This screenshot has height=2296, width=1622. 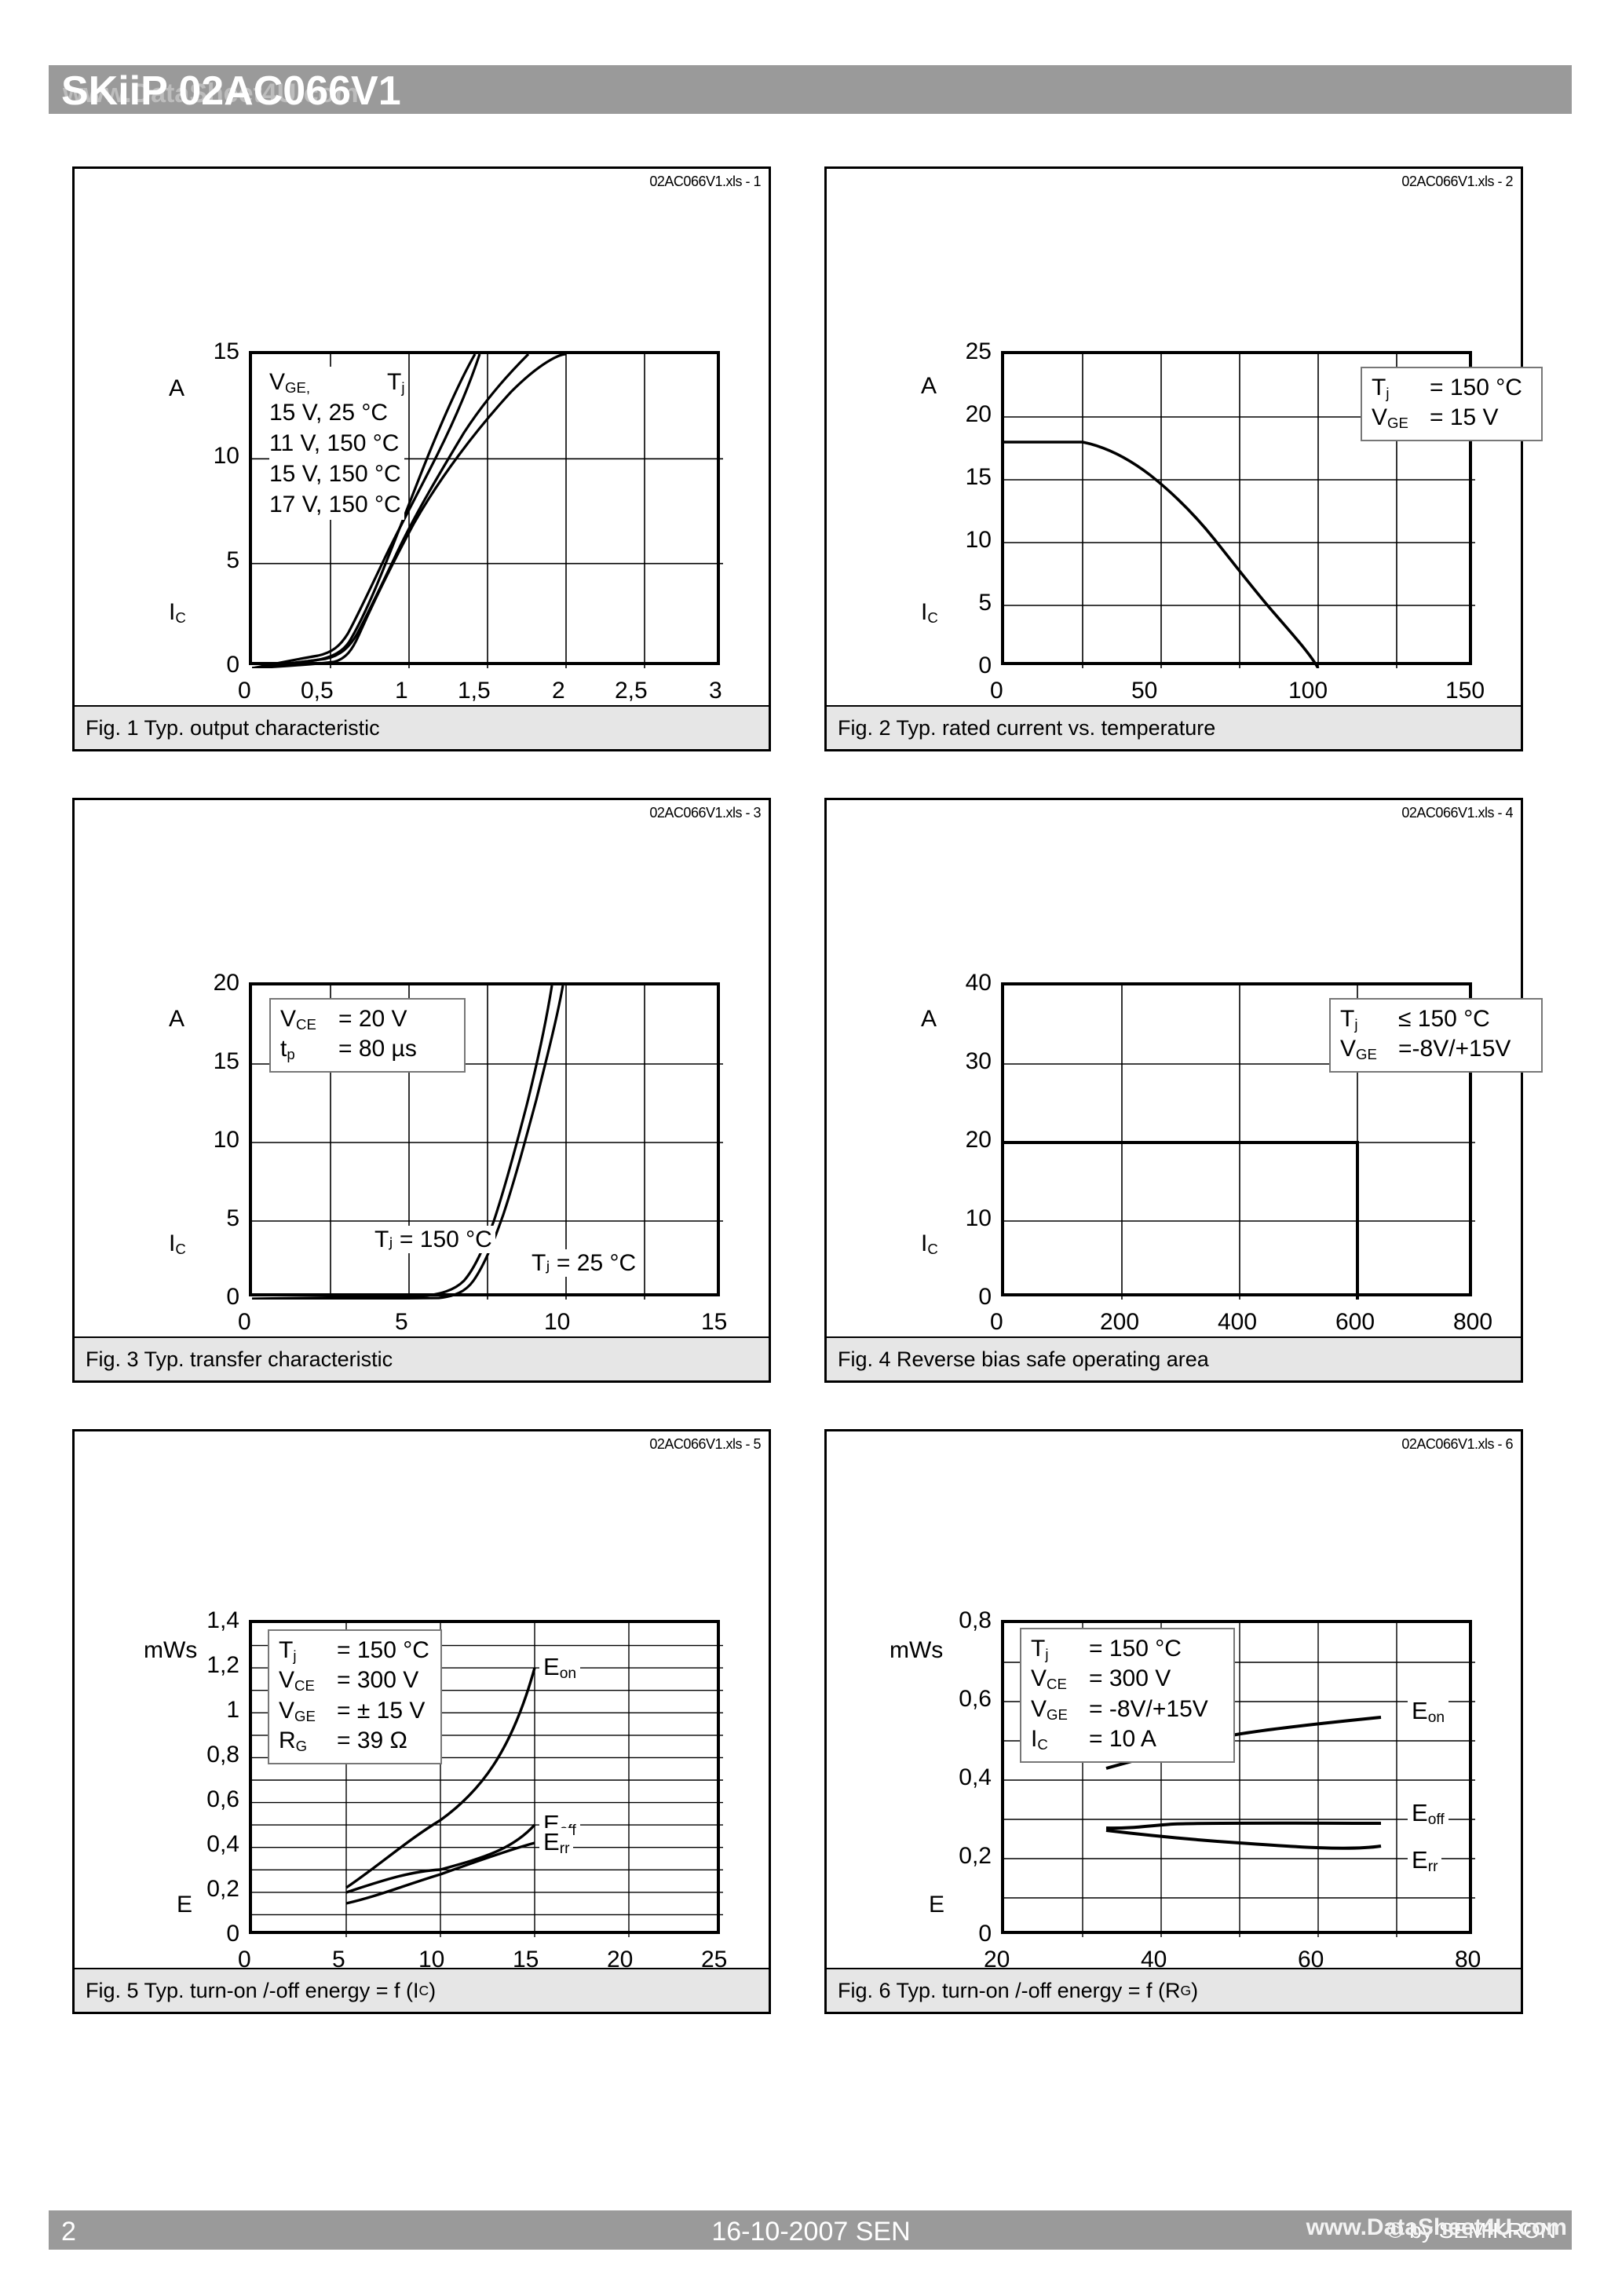 What do you see at coordinates (349, 1681) in the screenshot?
I see `fig5-cond-1: VCE = 300 V` at bounding box center [349, 1681].